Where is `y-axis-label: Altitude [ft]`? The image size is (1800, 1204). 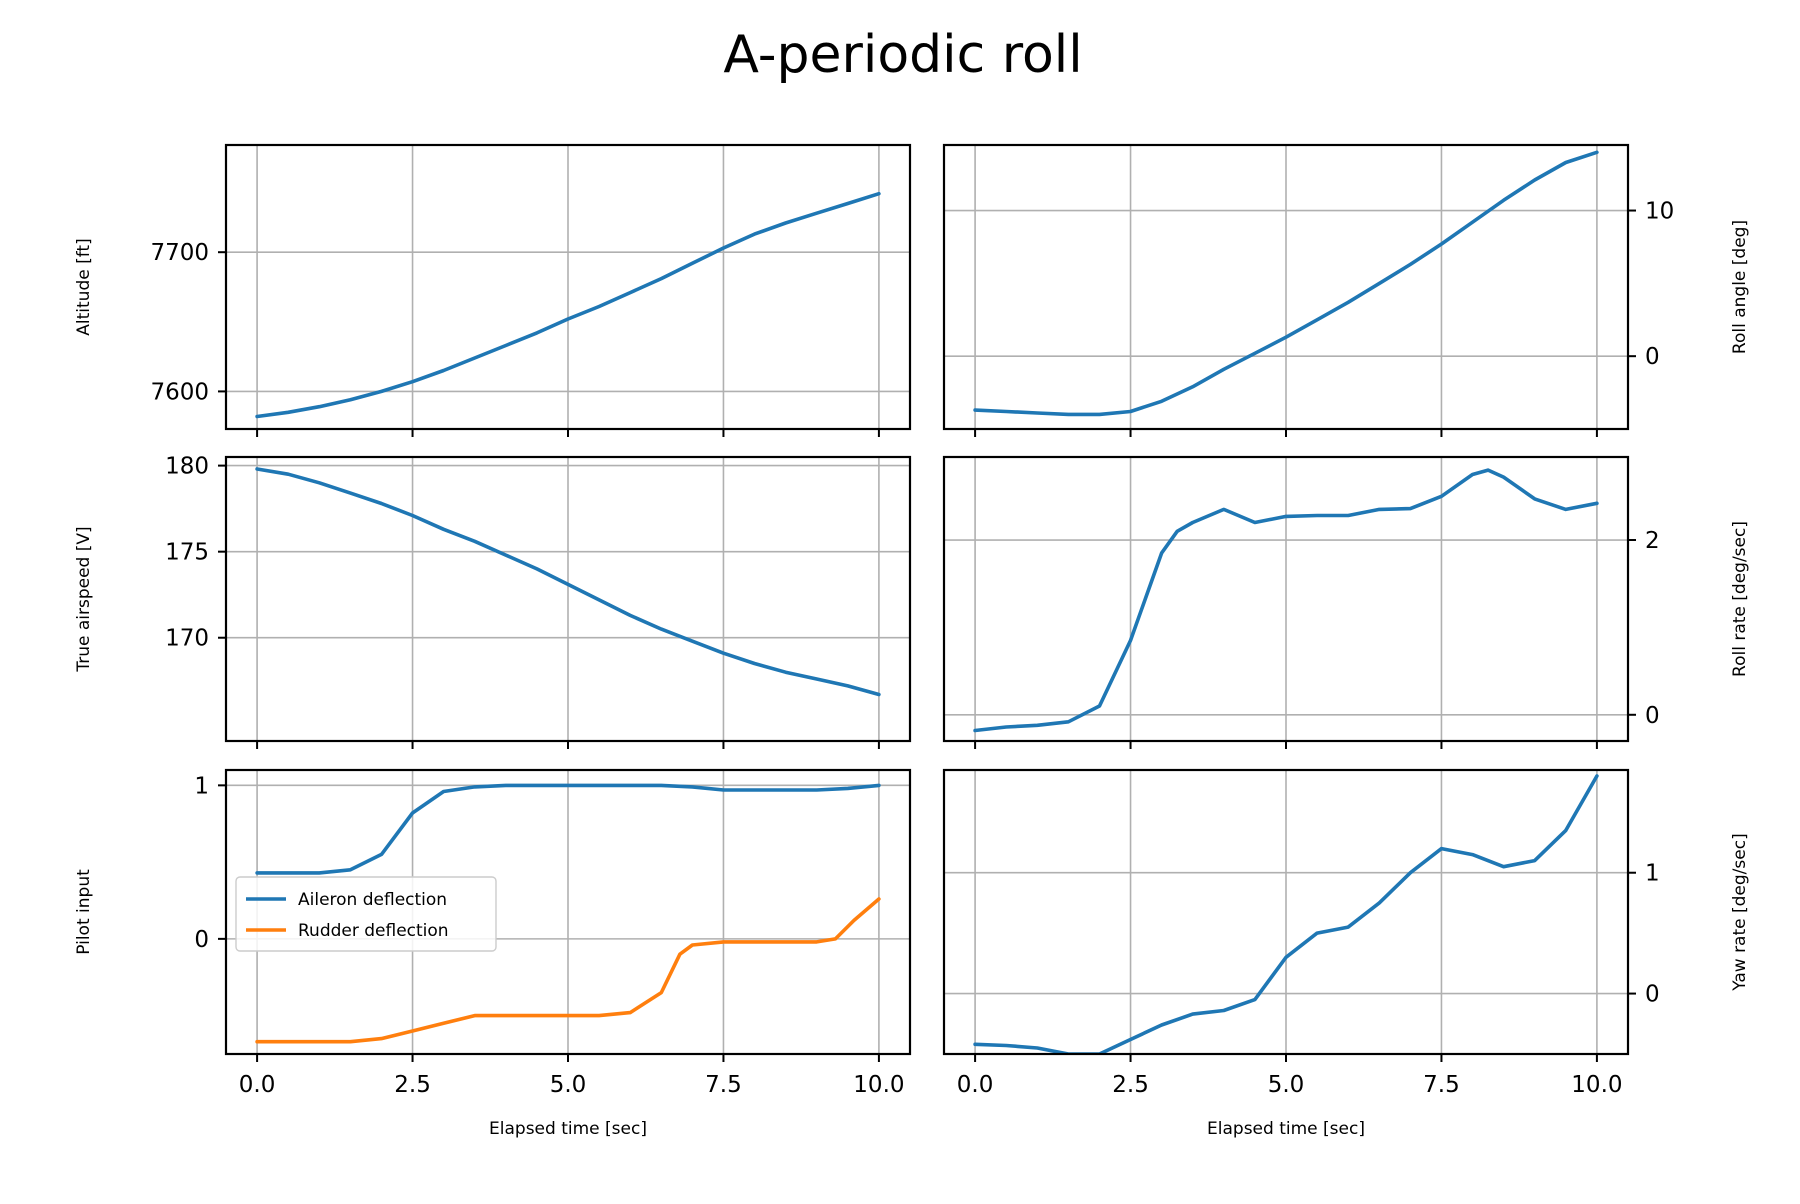
y-axis-label: Altitude [ft] is located at coordinates (84, 286).